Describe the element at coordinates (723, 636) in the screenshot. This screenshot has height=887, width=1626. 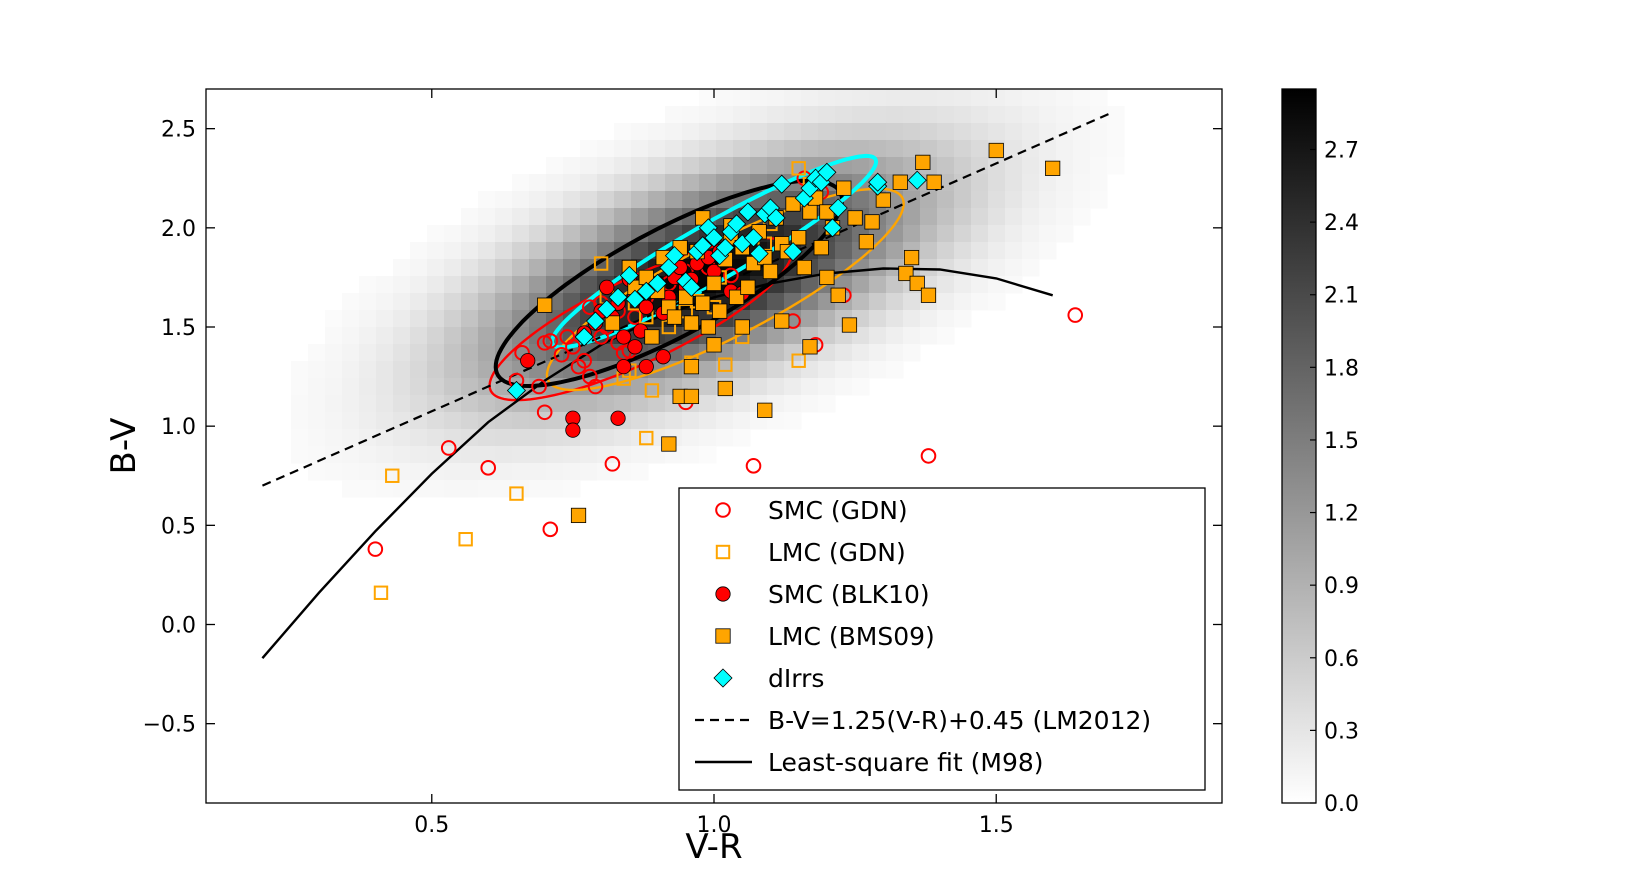
I see `legend-marker-lmc-bms09` at that location.